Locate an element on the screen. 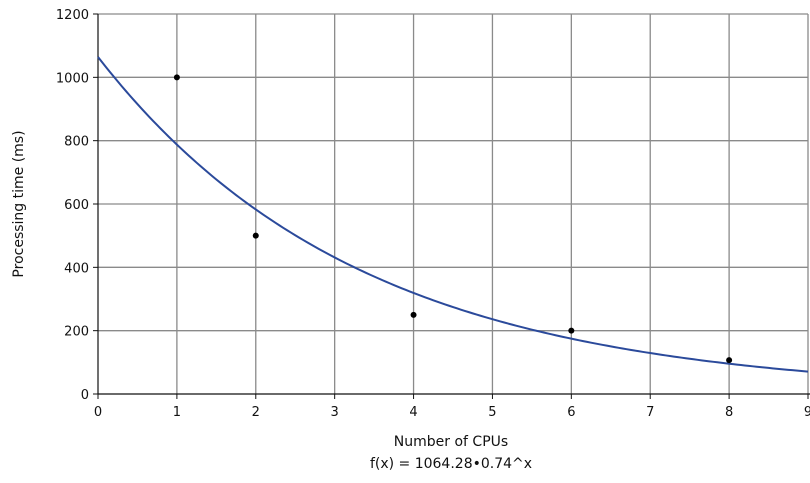 Image resolution: width=810 pixels, height=483 pixels. x-tick-label: 0 is located at coordinates (98, 412).